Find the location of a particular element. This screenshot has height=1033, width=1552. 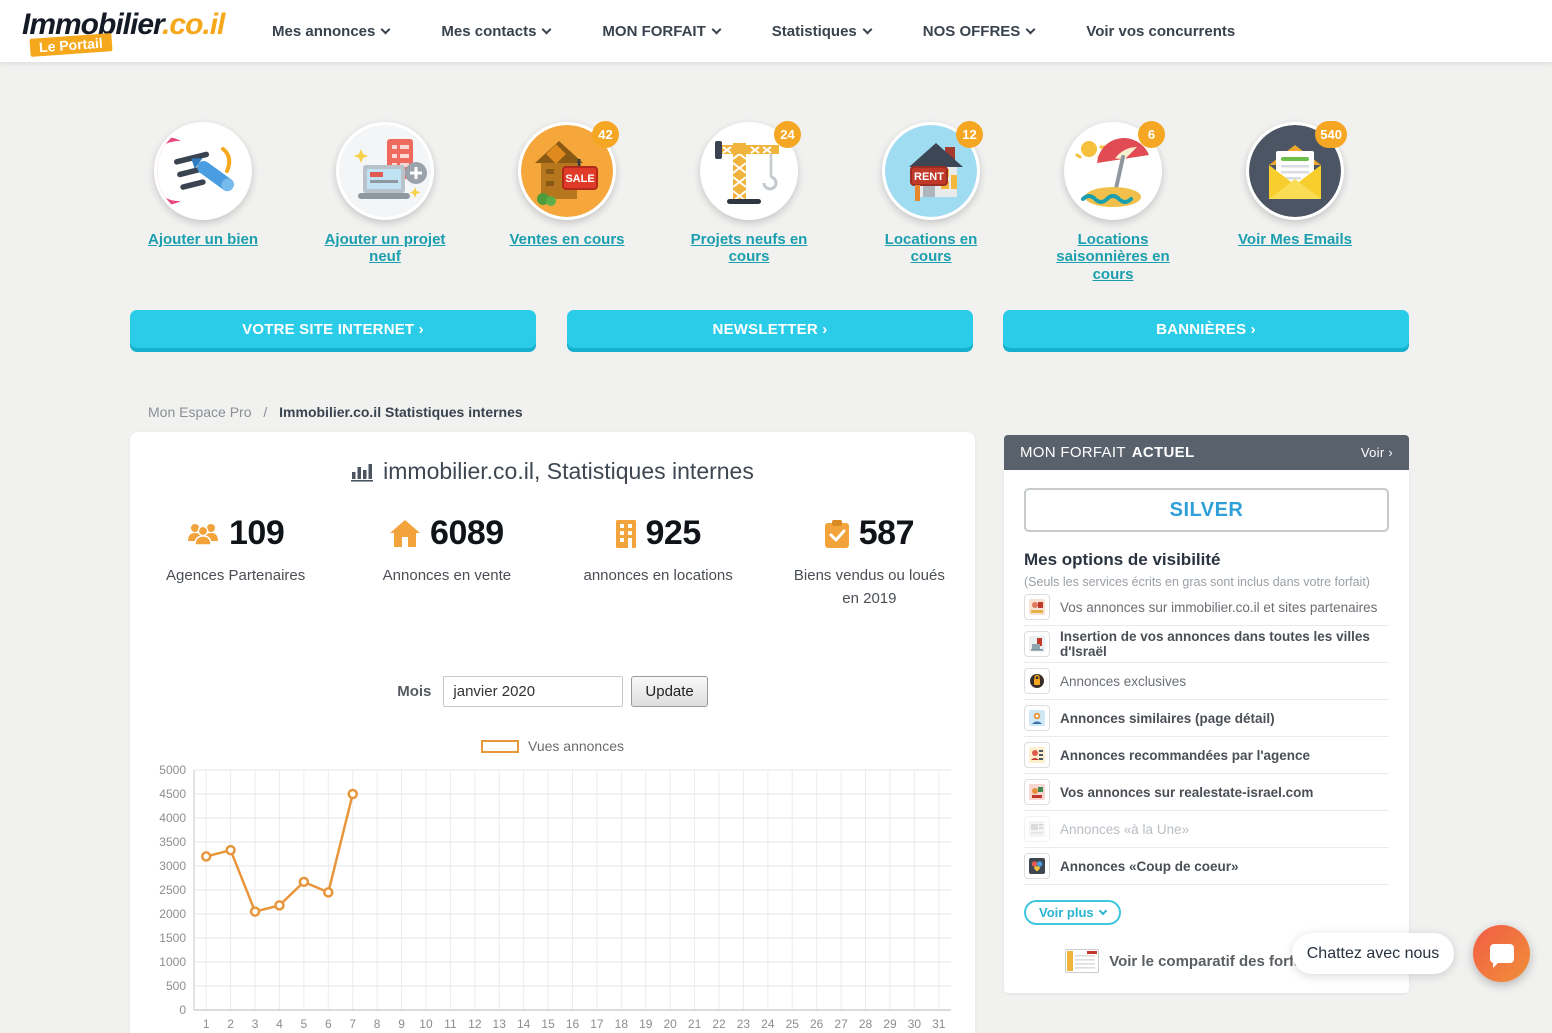

quick-actions-row: Ajouter un bien Ajouter un projet neuf is located at coordinates (749, 202).